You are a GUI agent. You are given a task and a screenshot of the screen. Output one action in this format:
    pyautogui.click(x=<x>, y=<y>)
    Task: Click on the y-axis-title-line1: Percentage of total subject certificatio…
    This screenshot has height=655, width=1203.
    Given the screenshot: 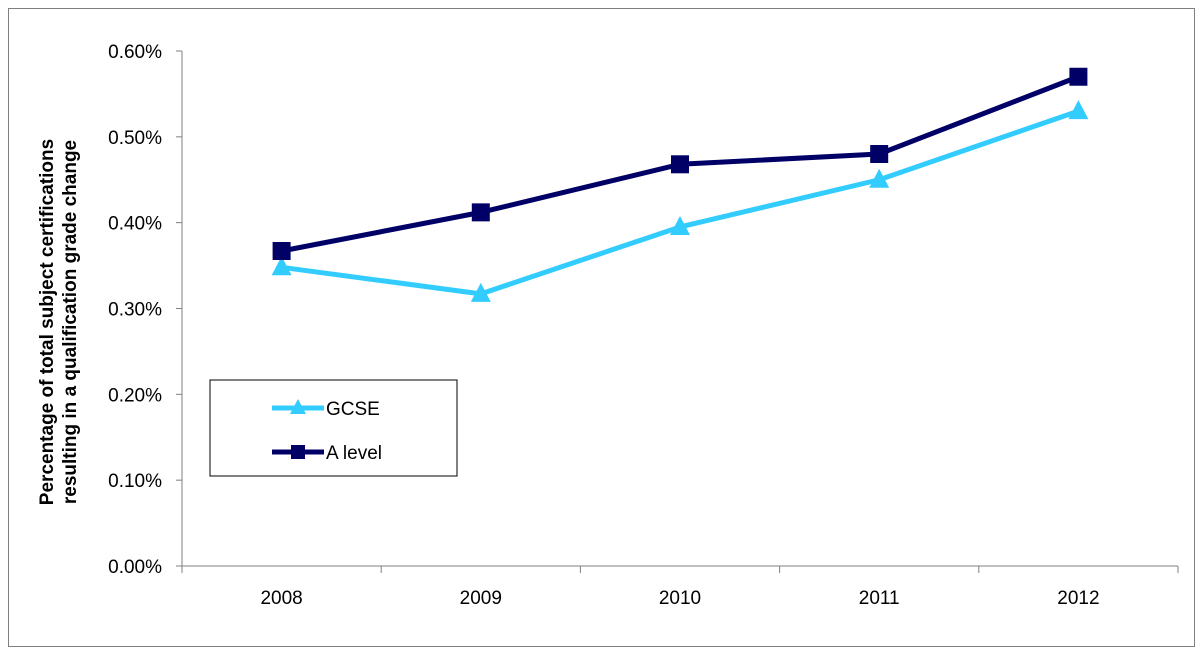 What is the action you would take?
    pyautogui.click(x=47, y=322)
    